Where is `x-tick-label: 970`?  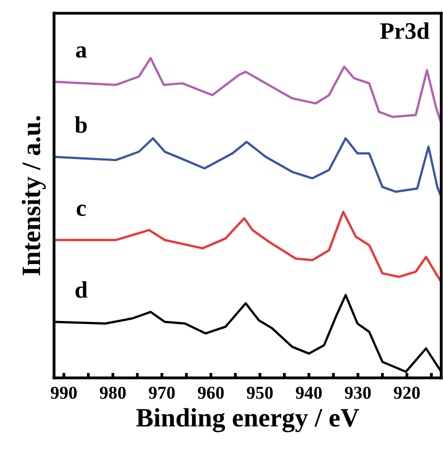 x-tick-label: 970 is located at coordinates (161, 392).